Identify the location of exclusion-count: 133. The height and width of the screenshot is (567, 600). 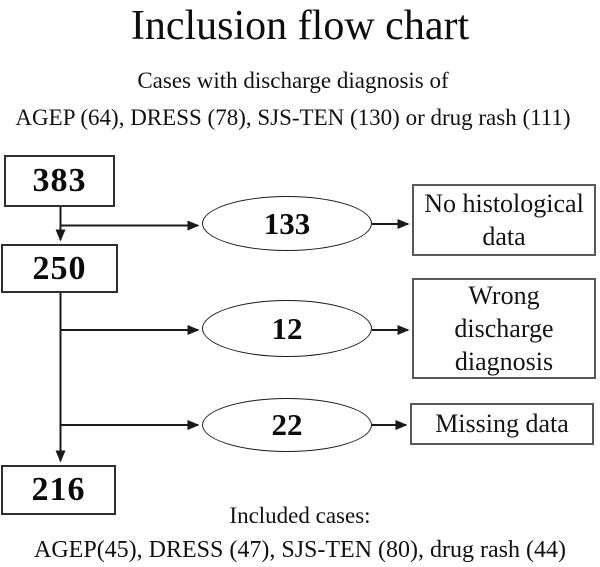
(287, 223).